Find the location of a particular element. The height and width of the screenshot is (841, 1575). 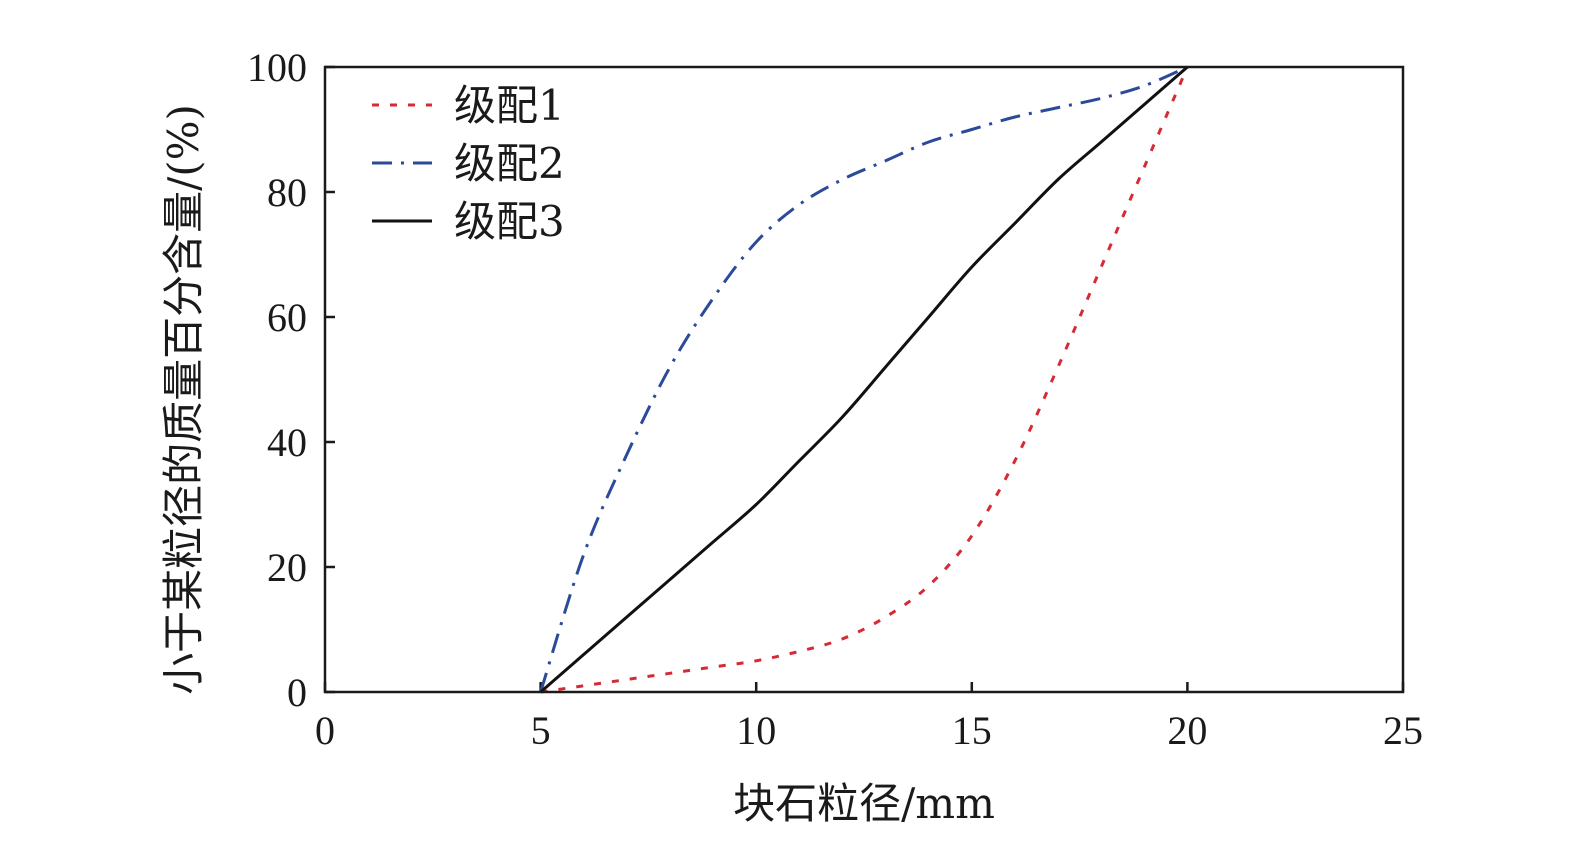

x-tick-label: 10 is located at coordinates (756, 730).